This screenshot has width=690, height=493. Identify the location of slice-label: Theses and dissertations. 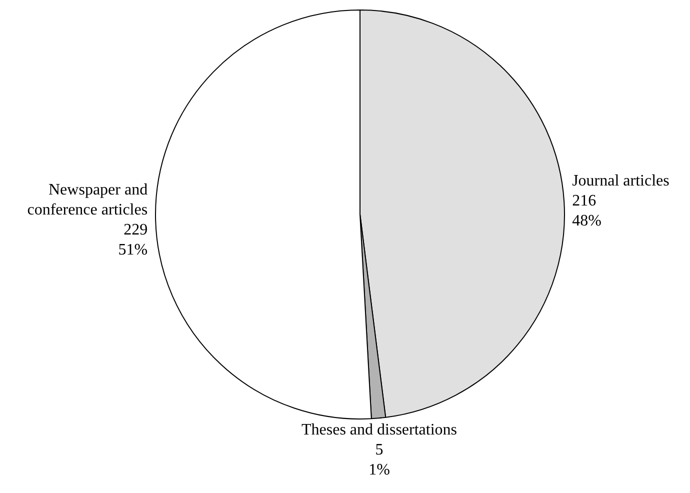
(379, 429).